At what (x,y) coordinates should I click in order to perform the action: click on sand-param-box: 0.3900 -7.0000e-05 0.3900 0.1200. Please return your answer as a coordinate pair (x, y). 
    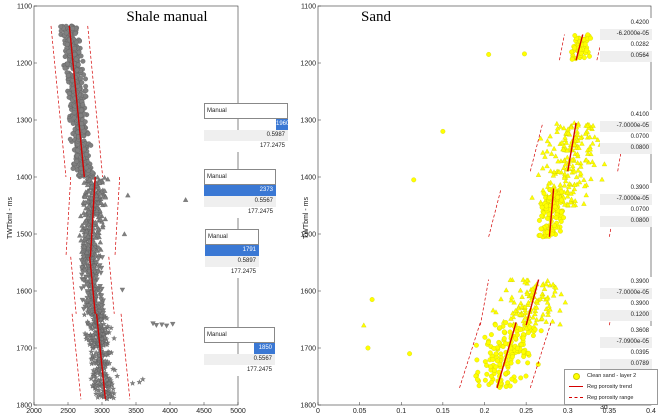
    Looking at the image, I should click on (626, 299).